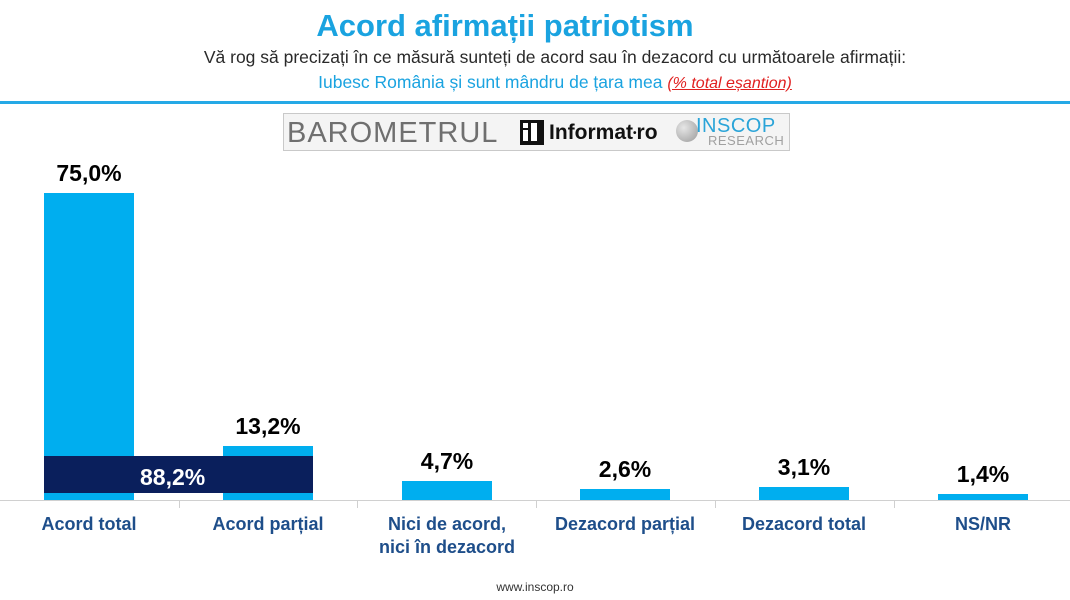 The width and height of the screenshot is (1070, 600). I want to click on x-axis, so click(535, 500).